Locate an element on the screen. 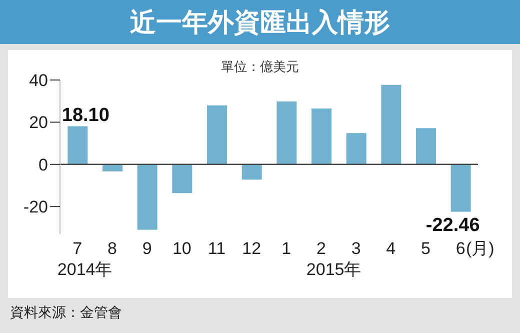  chart-subtitle: 單位：億美元 is located at coordinates (260, 66).